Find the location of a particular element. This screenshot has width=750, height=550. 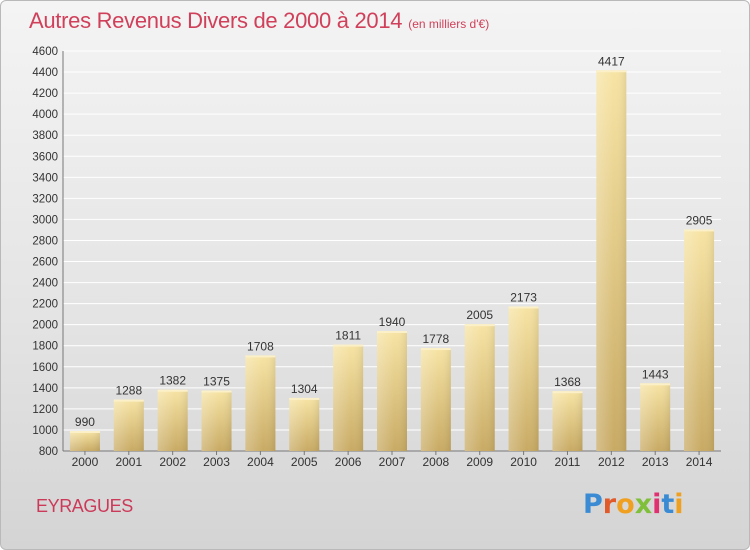

data-label: 1375 is located at coordinates (216, 381).